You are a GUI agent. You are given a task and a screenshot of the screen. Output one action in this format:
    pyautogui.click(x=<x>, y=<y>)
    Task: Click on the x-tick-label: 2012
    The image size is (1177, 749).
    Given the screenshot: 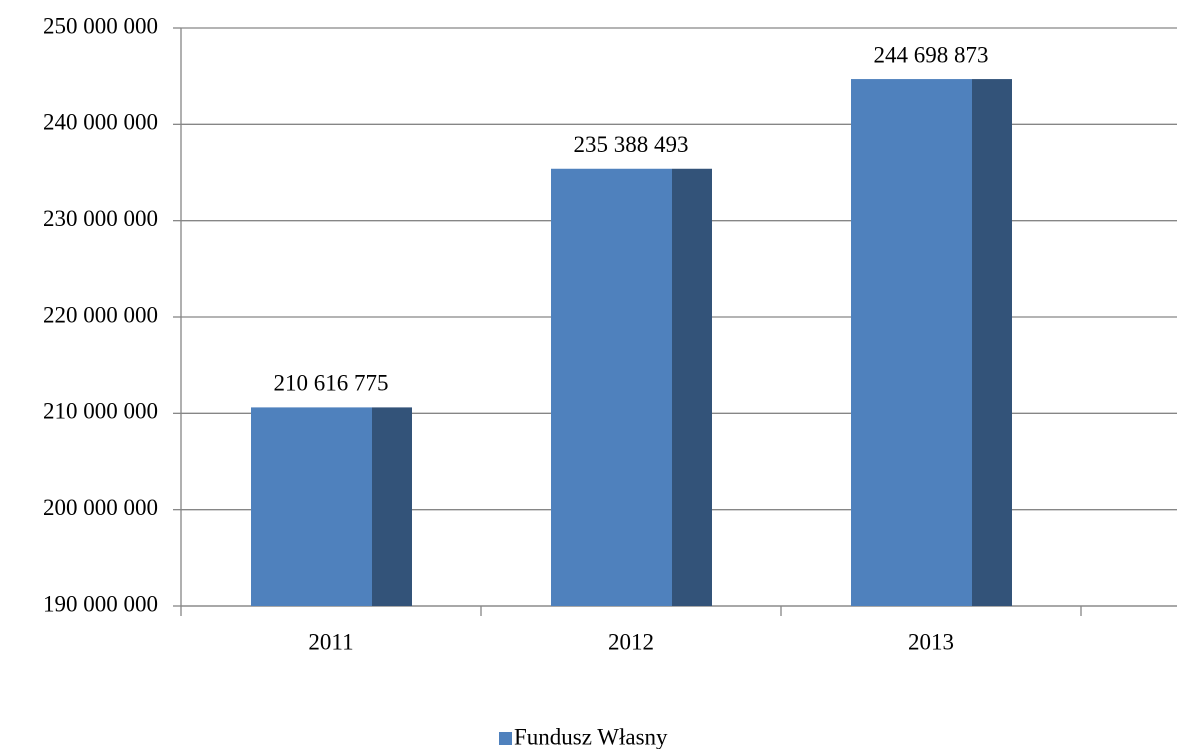 What is the action you would take?
    pyautogui.click(x=631, y=641)
    